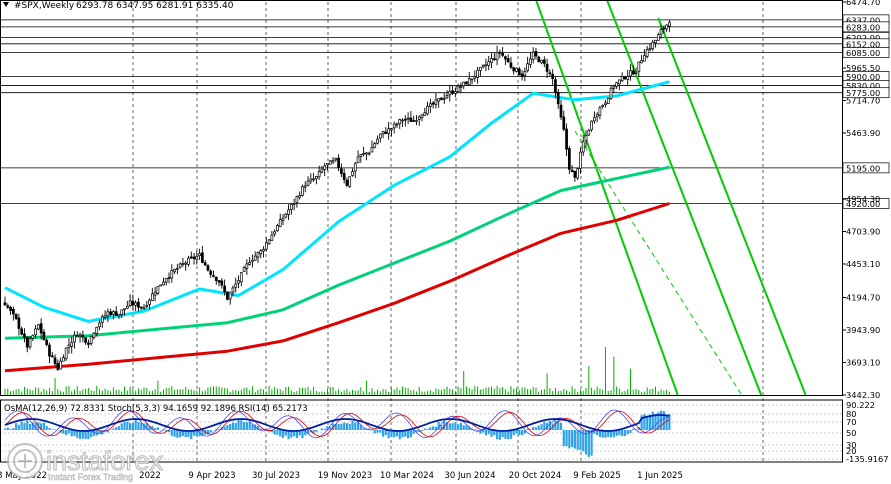 This screenshot has height=484, width=891. What do you see at coordinates (337, 423) in the screenshot?
I see `rsi-line` at bounding box center [337, 423].